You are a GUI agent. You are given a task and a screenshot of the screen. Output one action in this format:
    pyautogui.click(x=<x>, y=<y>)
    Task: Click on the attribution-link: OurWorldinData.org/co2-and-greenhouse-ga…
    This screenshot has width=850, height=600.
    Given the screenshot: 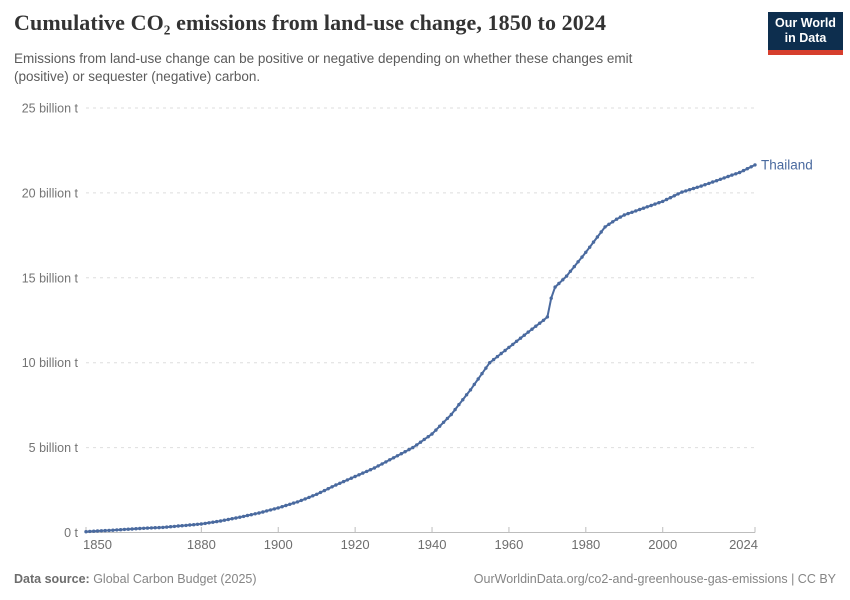 What is the action you would take?
    pyautogui.click(x=654, y=579)
    